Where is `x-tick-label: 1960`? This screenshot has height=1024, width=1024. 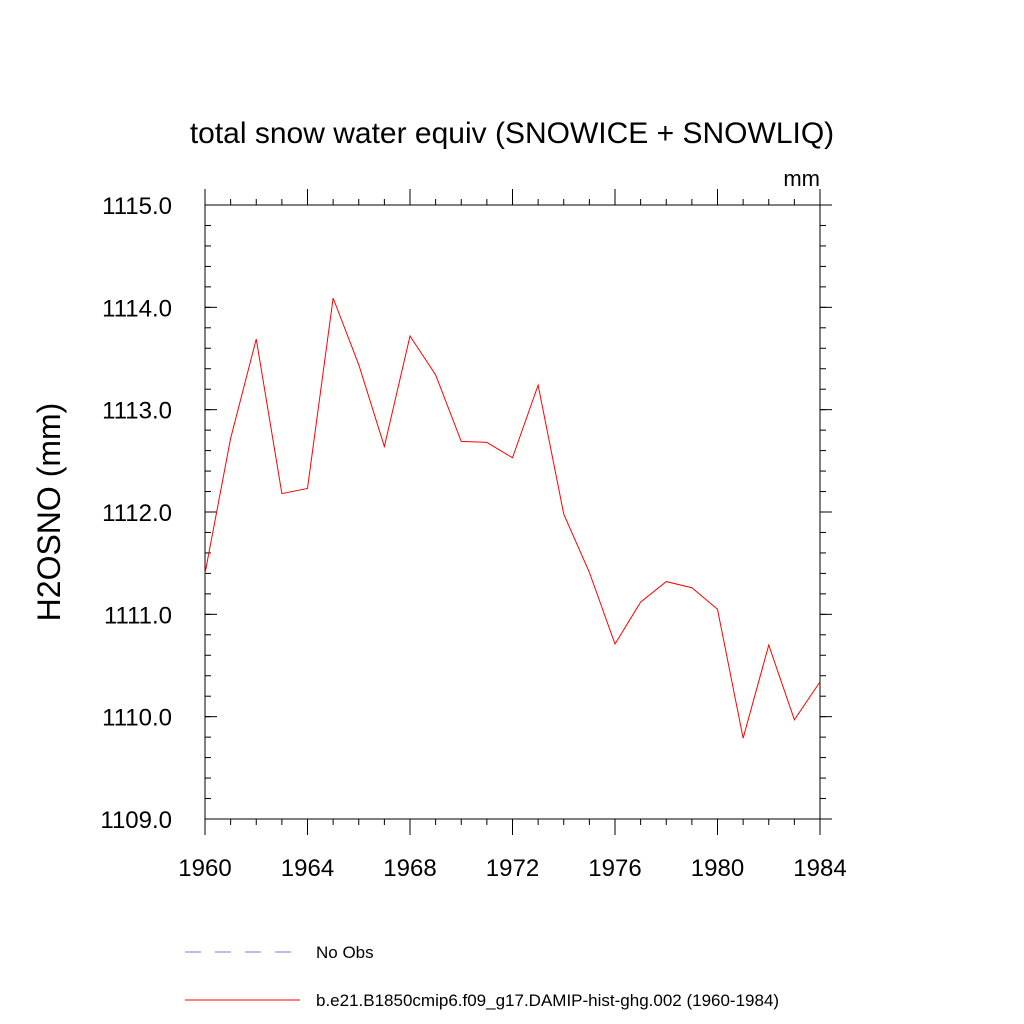 x-tick-label: 1960 is located at coordinates (204, 868).